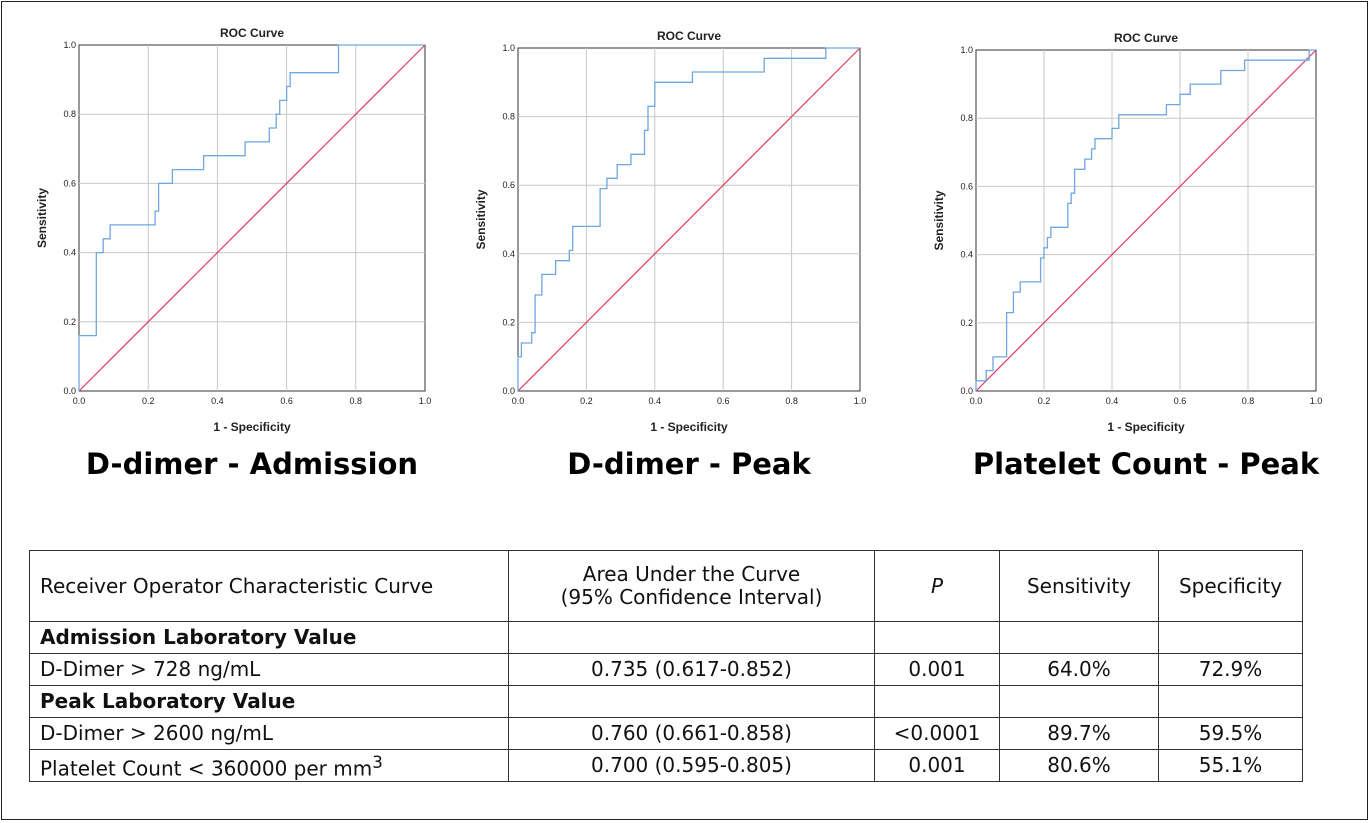  What do you see at coordinates (252, 464) in the screenshot?
I see `chart-caption: D-dimer - Admission` at bounding box center [252, 464].